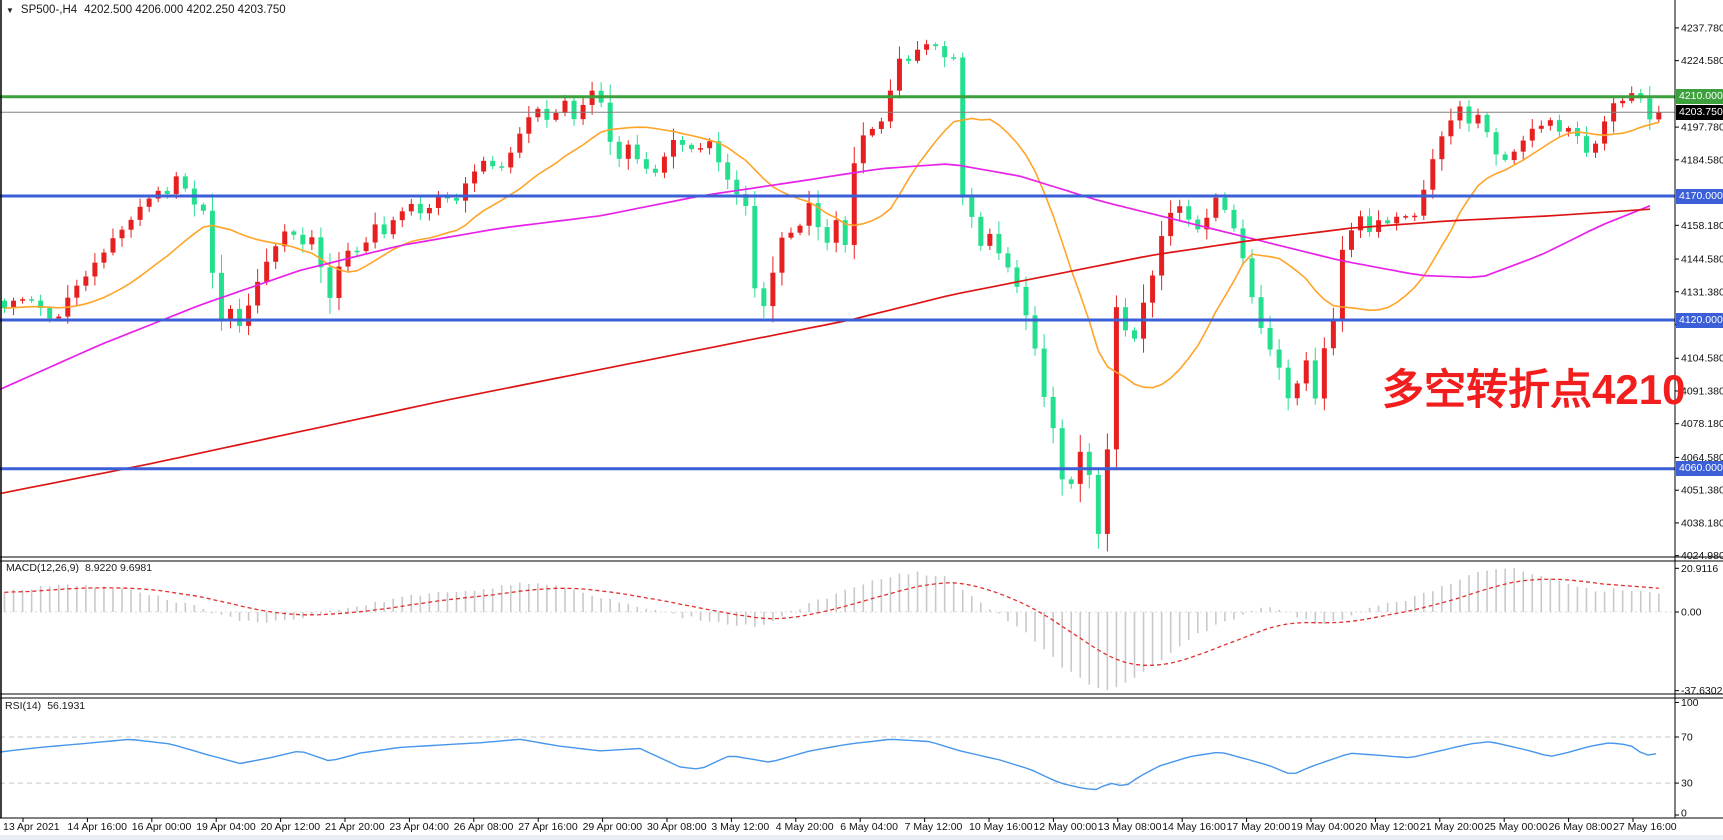 The height and width of the screenshot is (840, 1723). I want to click on rsi-indicator-value: 56.1931, so click(66, 706).